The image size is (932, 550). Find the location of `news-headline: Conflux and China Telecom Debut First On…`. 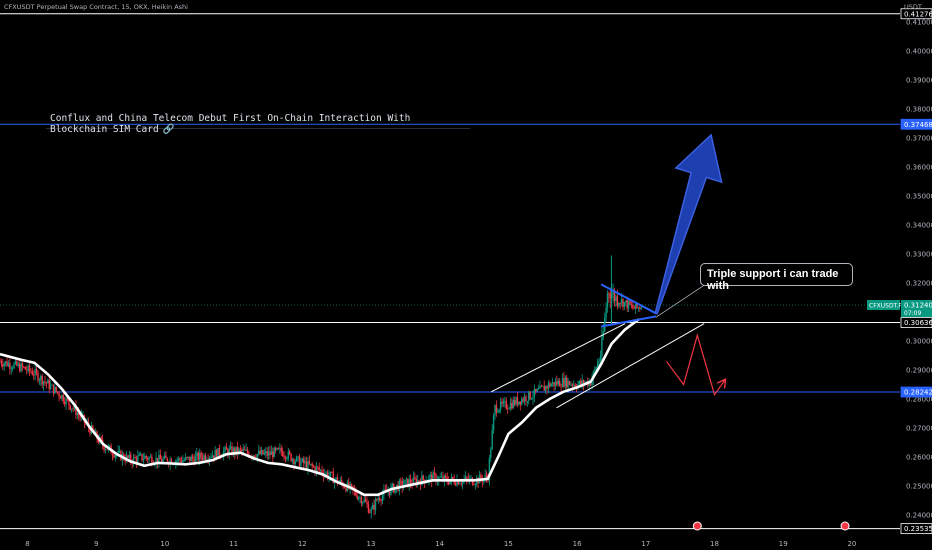

news-headline: Conflux and China Telecom Debut First On… is located at coordinates (258, 122).